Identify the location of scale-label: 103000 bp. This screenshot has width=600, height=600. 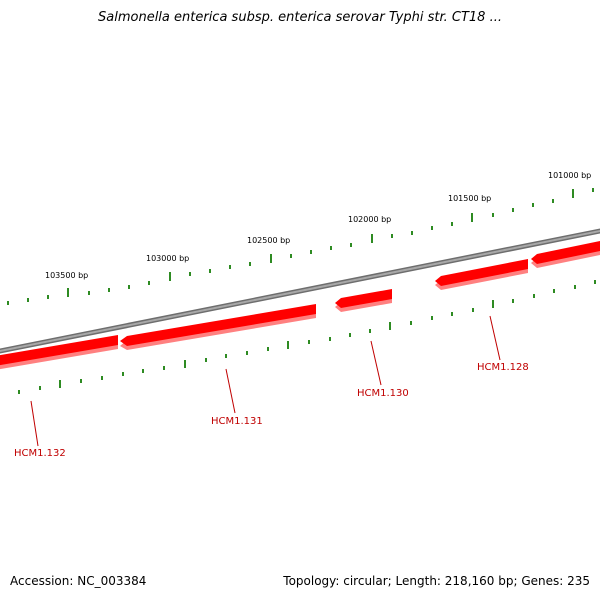
(167, 258).